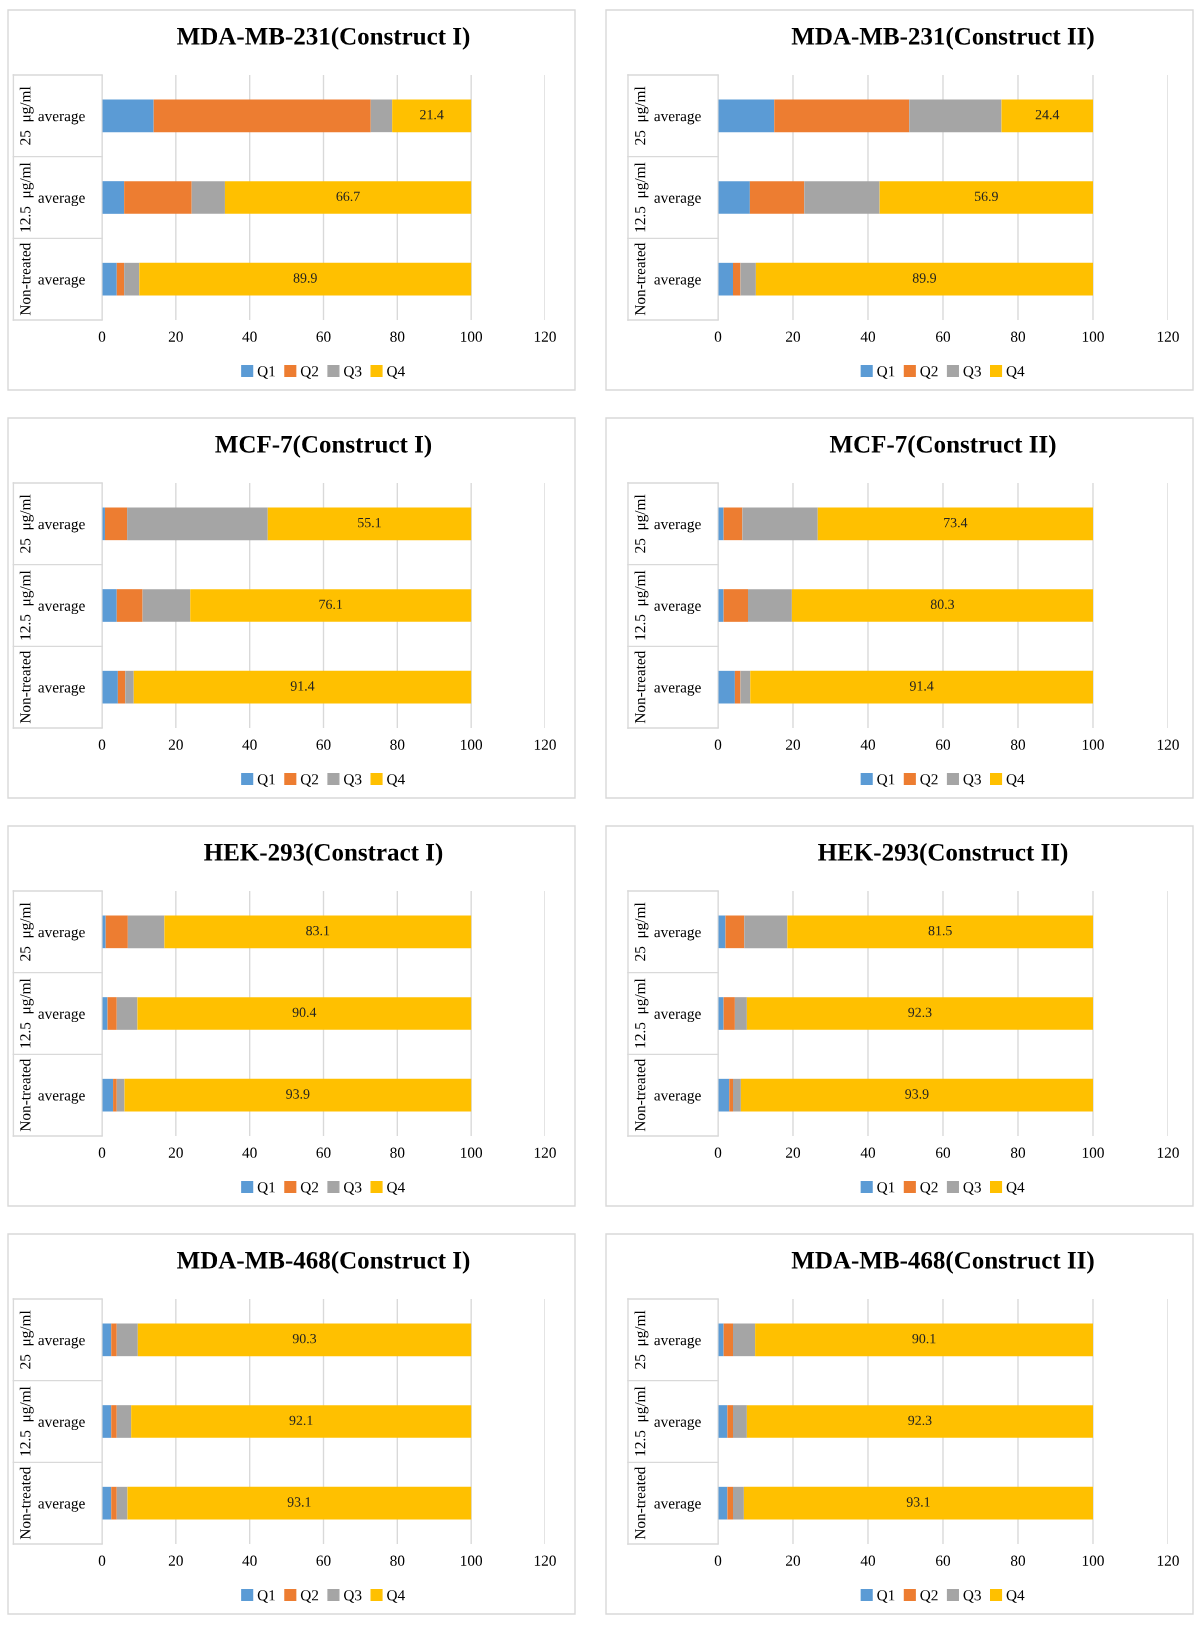 The image size is (1197, 1639). Describe the element at coordinates (323, 38) in the screenshot. I see `chart-title: MDA-MB-231(Construct I)` at that location.